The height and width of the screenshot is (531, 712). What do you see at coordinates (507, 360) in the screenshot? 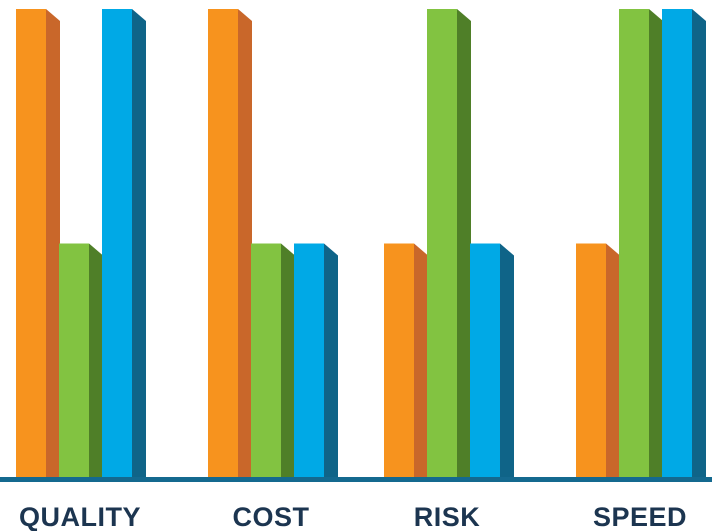
I see `bar-side-risk-s3` at bounding box center [507, 360].